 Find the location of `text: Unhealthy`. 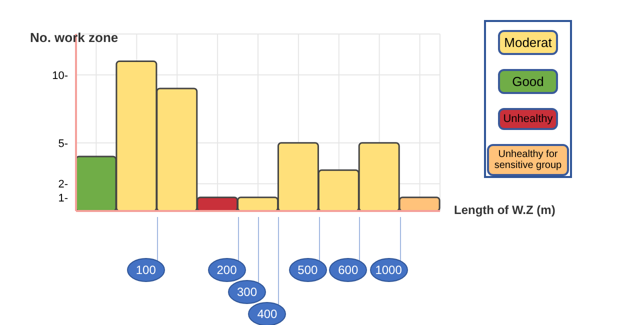

text: Unhealthy is located at coordinates (528, 119).